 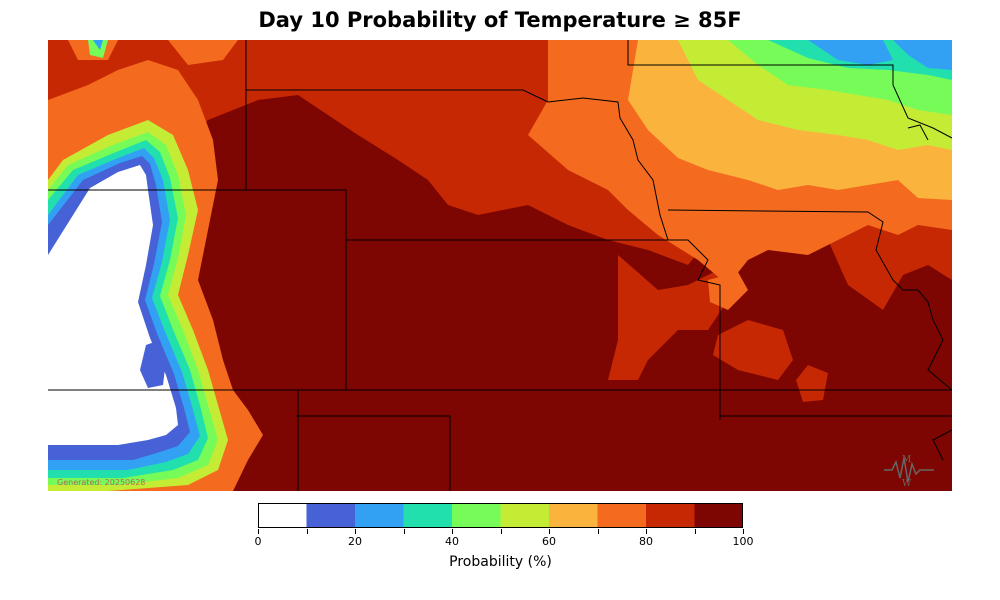 What do you see at coordinates (500, 562) in the screenshot?
I see `colorbar-label: Probability (%)` at bounding box center [500, 562].